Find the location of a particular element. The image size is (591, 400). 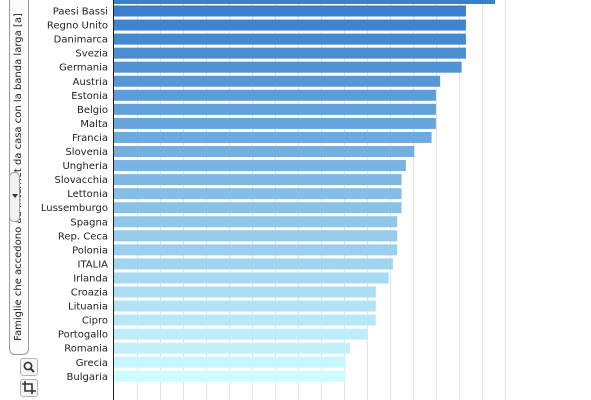

category-label: Regno Unito is located at coordinates (77, 26).